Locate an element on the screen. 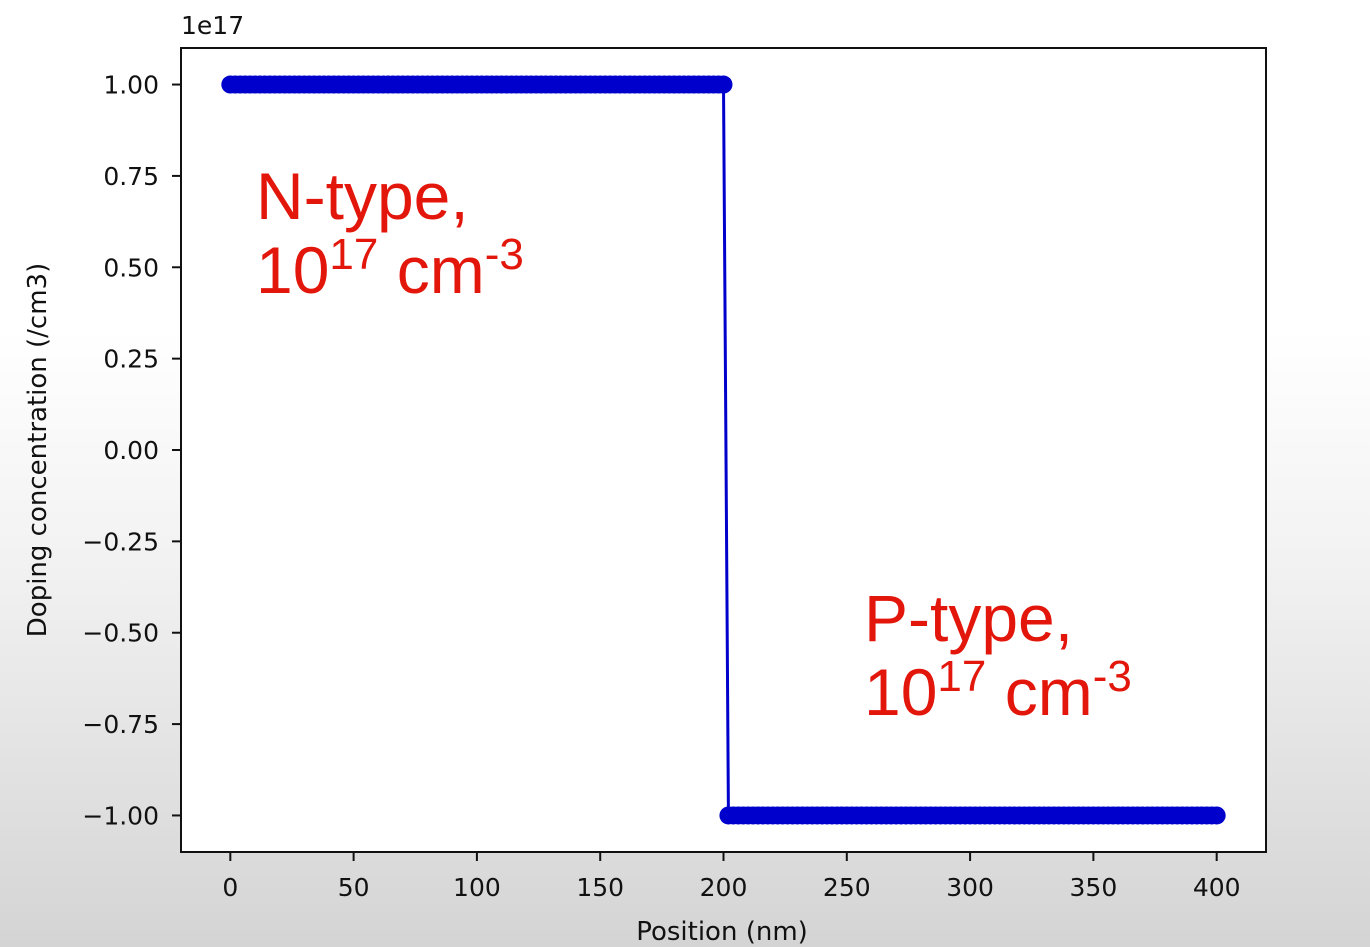  n-type-concentration: 1017 cm-3 is located at coordinates (390, 268).